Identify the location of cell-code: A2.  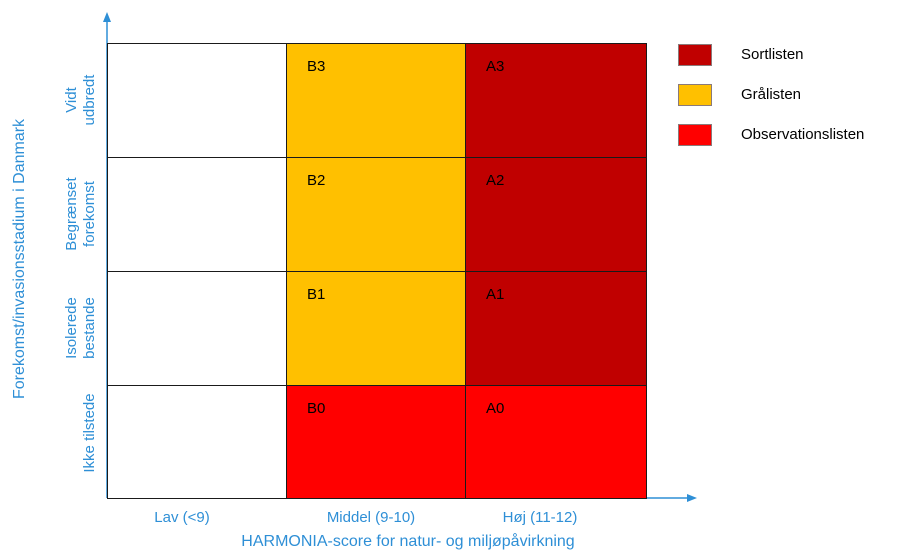
(495, 180).